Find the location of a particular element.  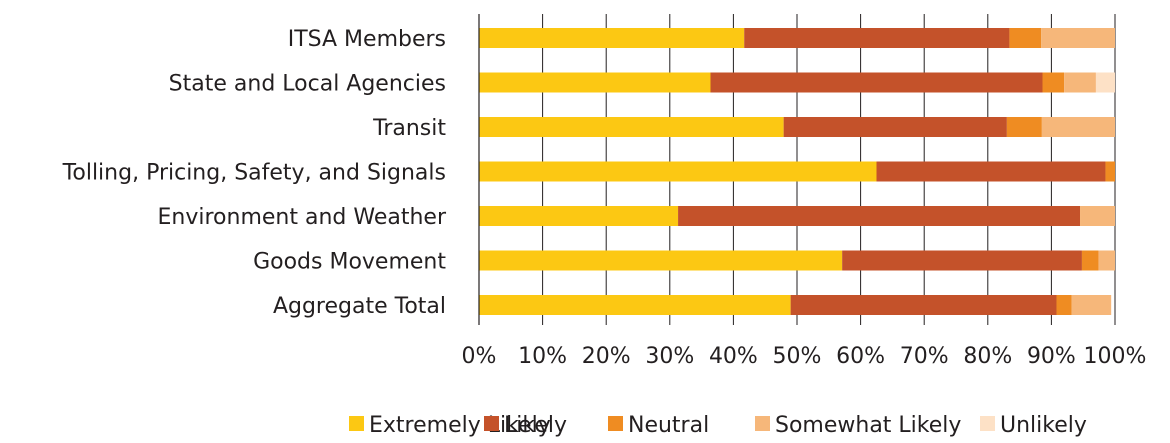

x-tick-label: 60% is located at coordinates (860, 356).